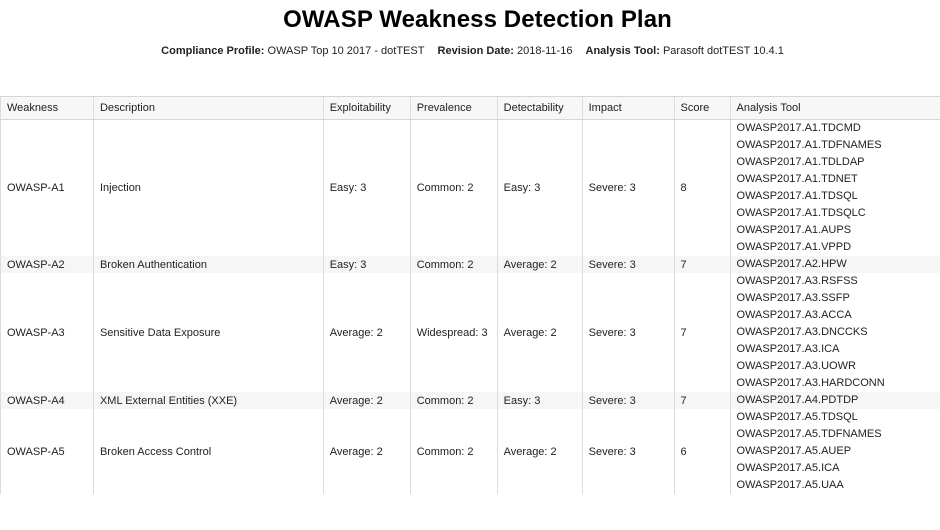 This screenshot has width=940, height=530. I want to click on cell-analysis-tool: OWASP2017.A2.HPW, so click(834, 264).